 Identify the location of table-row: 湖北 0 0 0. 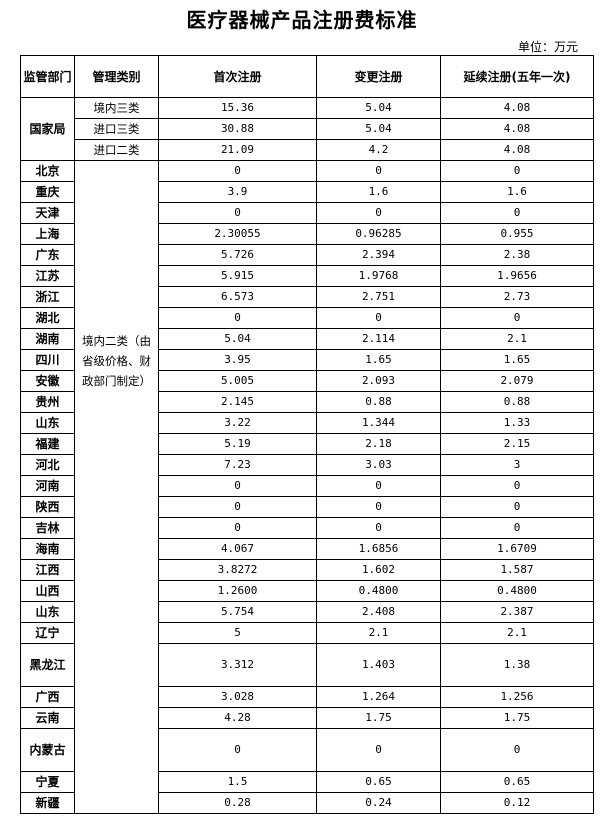
(307, 318).